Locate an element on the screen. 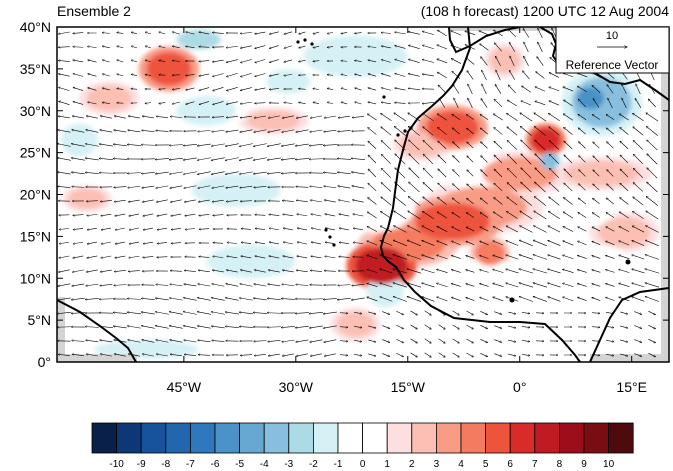 The image size is (673, 471). colorbar-label-14: 4 is located at coordinates (461, 464).